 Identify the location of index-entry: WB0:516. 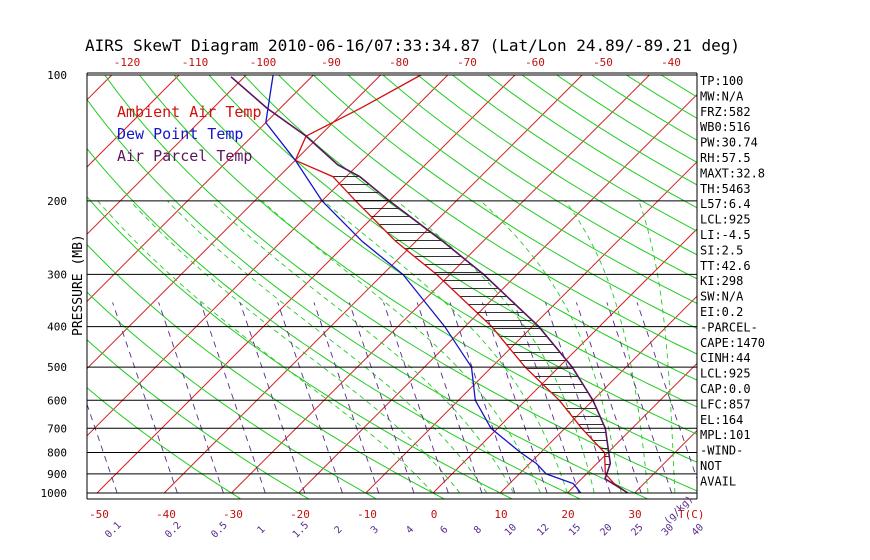
(725, 127).